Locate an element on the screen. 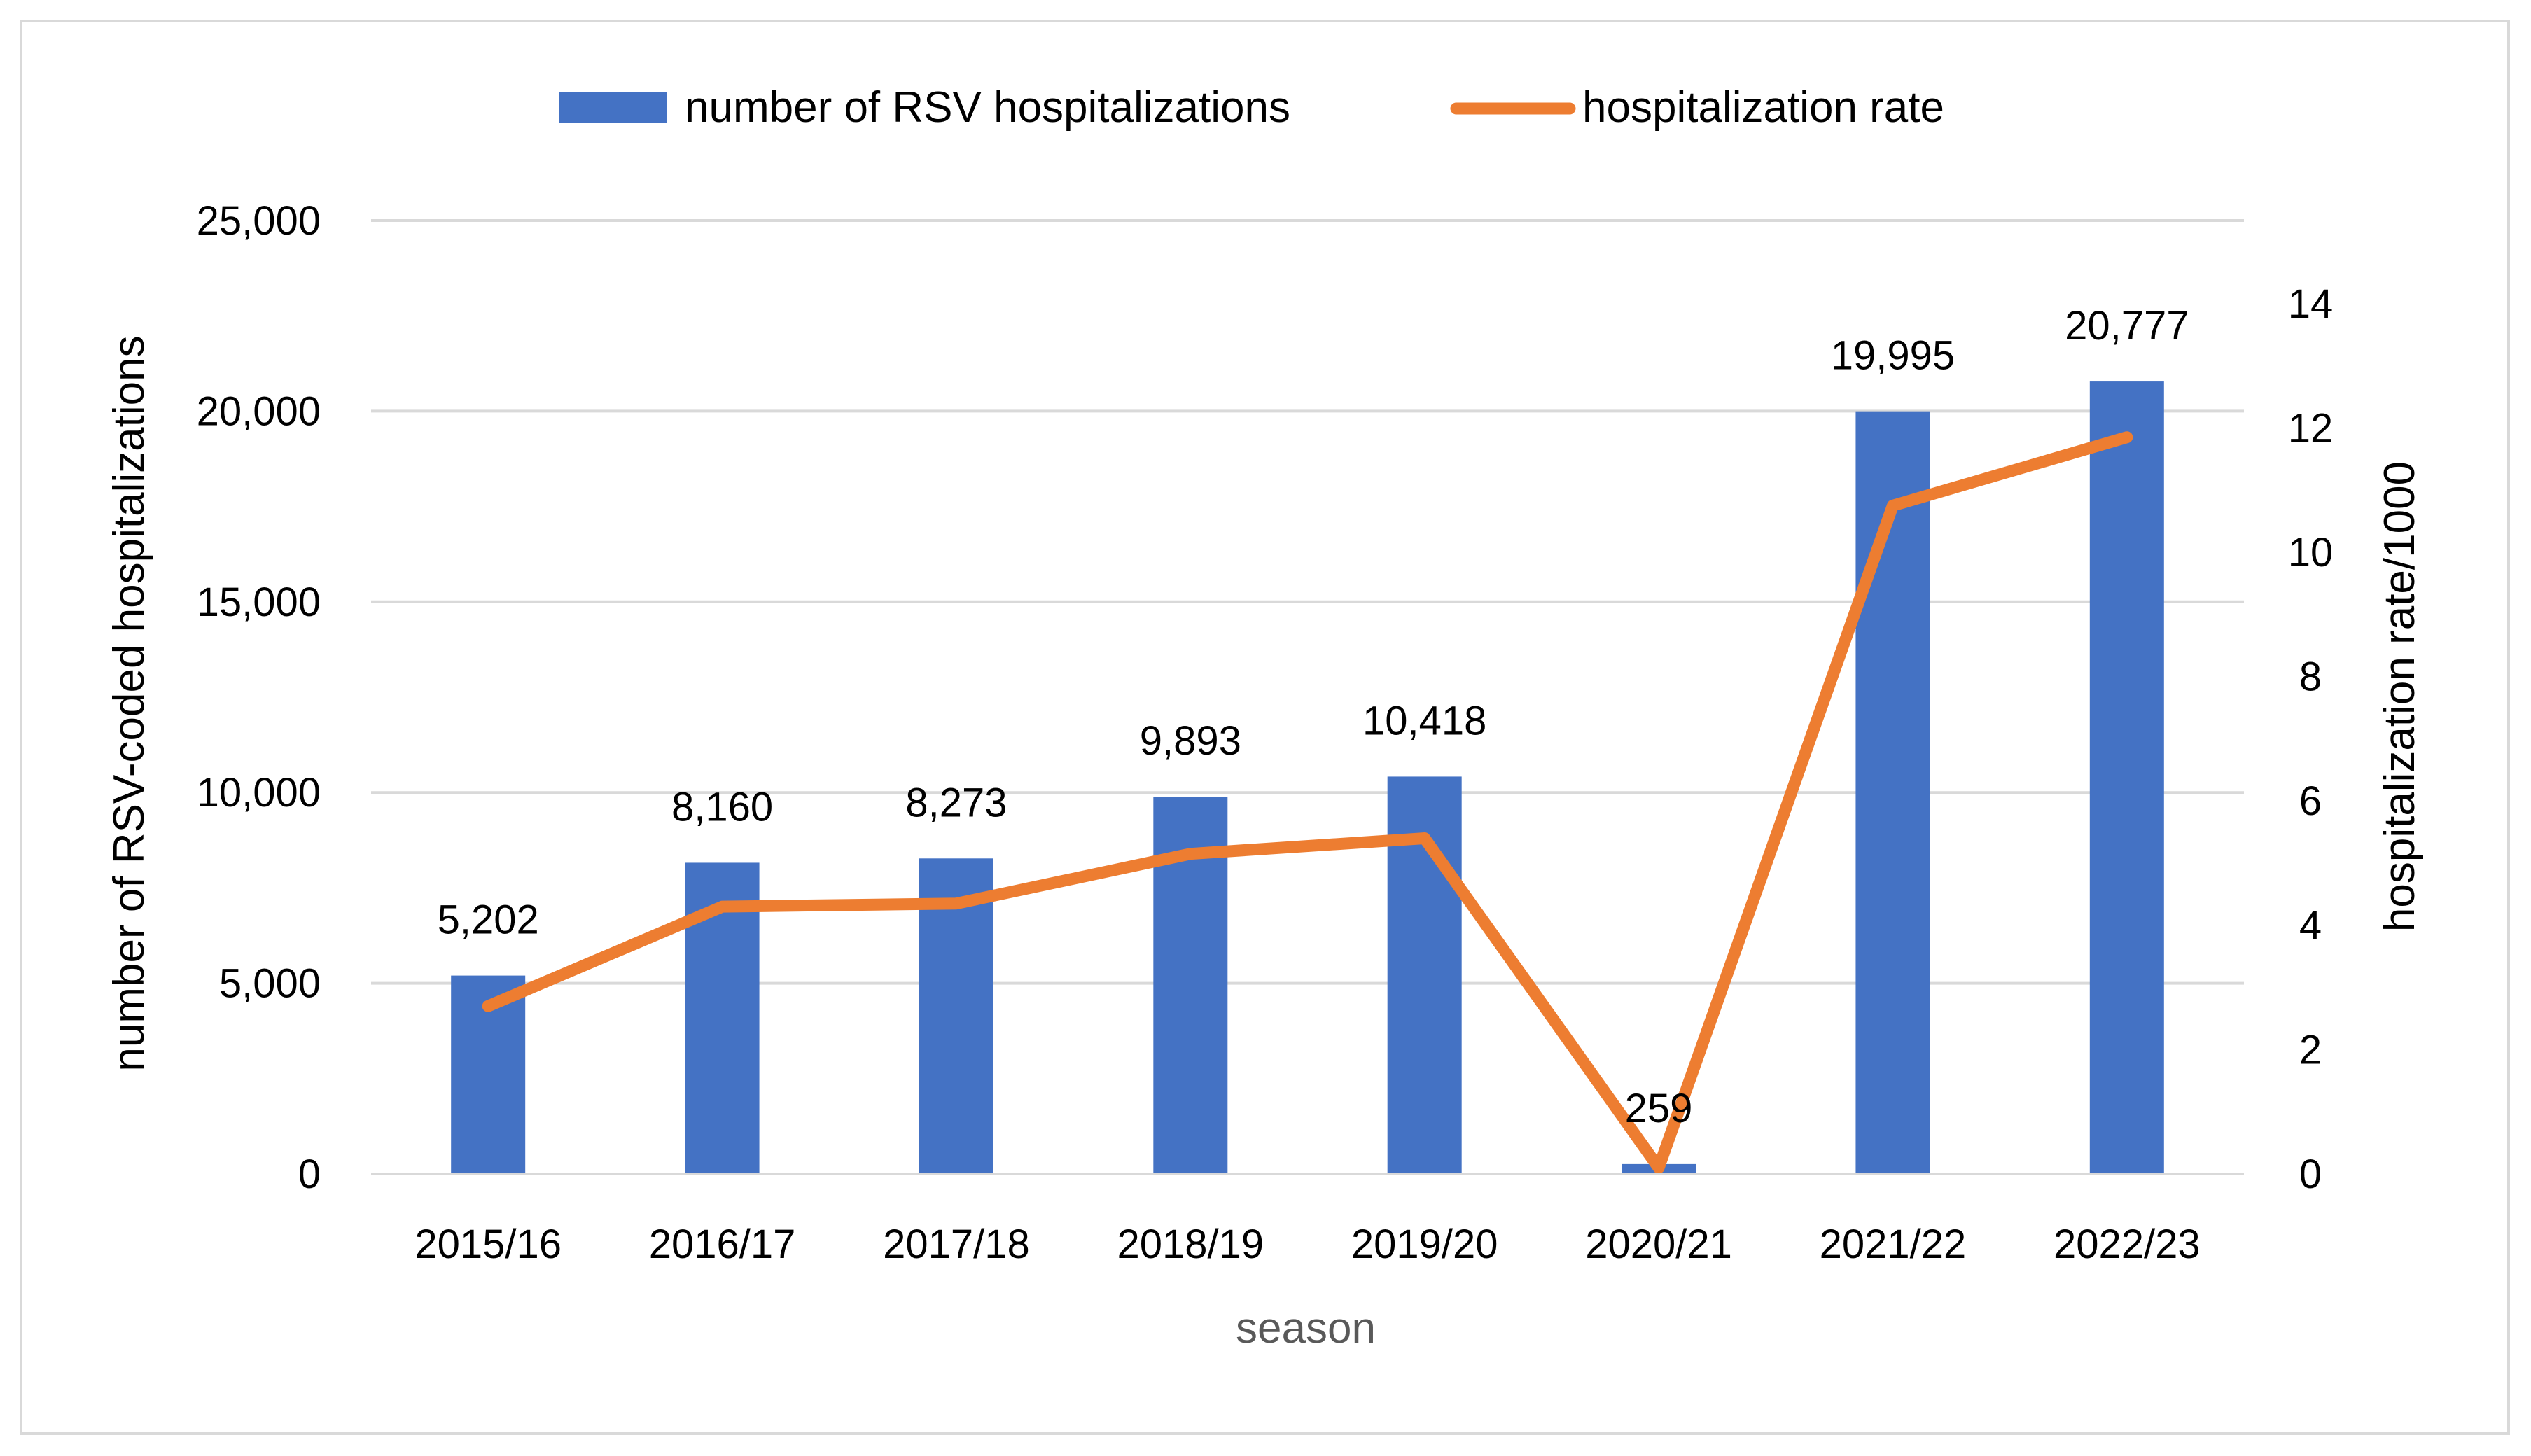 The height and width of the screenshot is (1456, 2531). y-tick-label: 25,000 is located at coordinates (259, 221).